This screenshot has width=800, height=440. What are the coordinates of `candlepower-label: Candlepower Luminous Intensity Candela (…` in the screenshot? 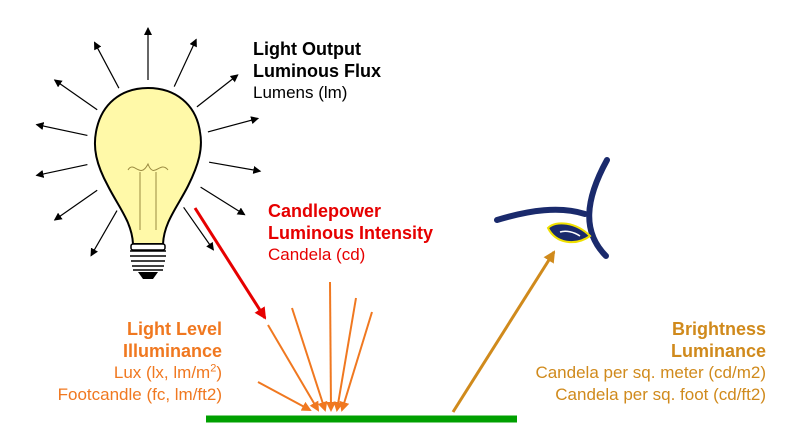 It's located at (350, 233).